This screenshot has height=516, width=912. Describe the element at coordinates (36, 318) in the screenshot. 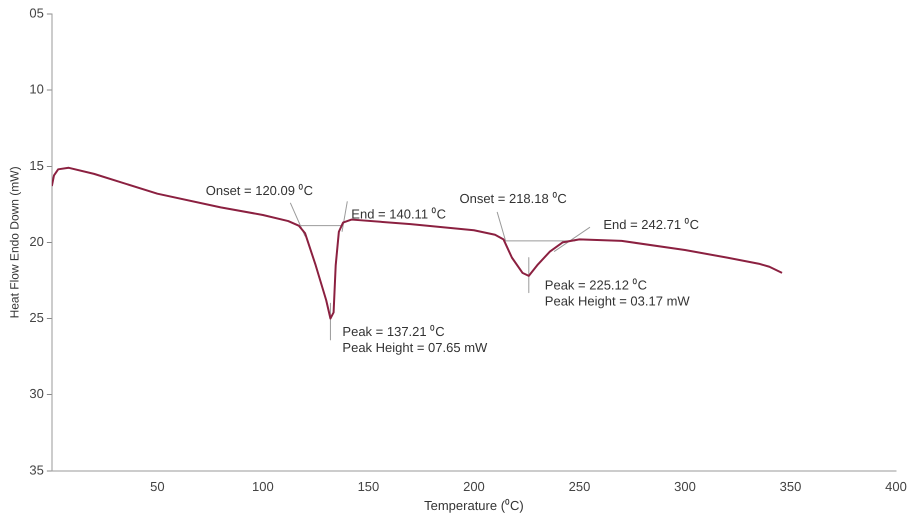

I see `y-tick-label: 25` at that location.